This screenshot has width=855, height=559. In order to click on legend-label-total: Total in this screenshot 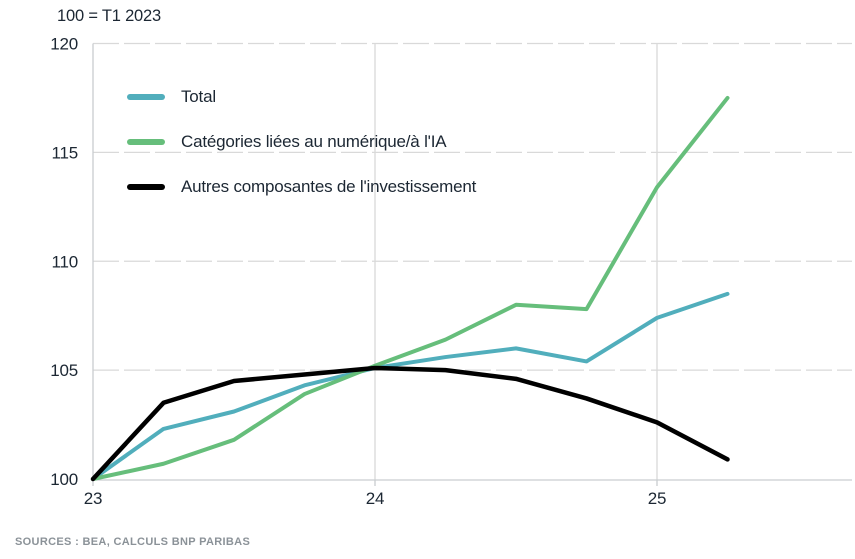, I will do `click(198, 96)`.